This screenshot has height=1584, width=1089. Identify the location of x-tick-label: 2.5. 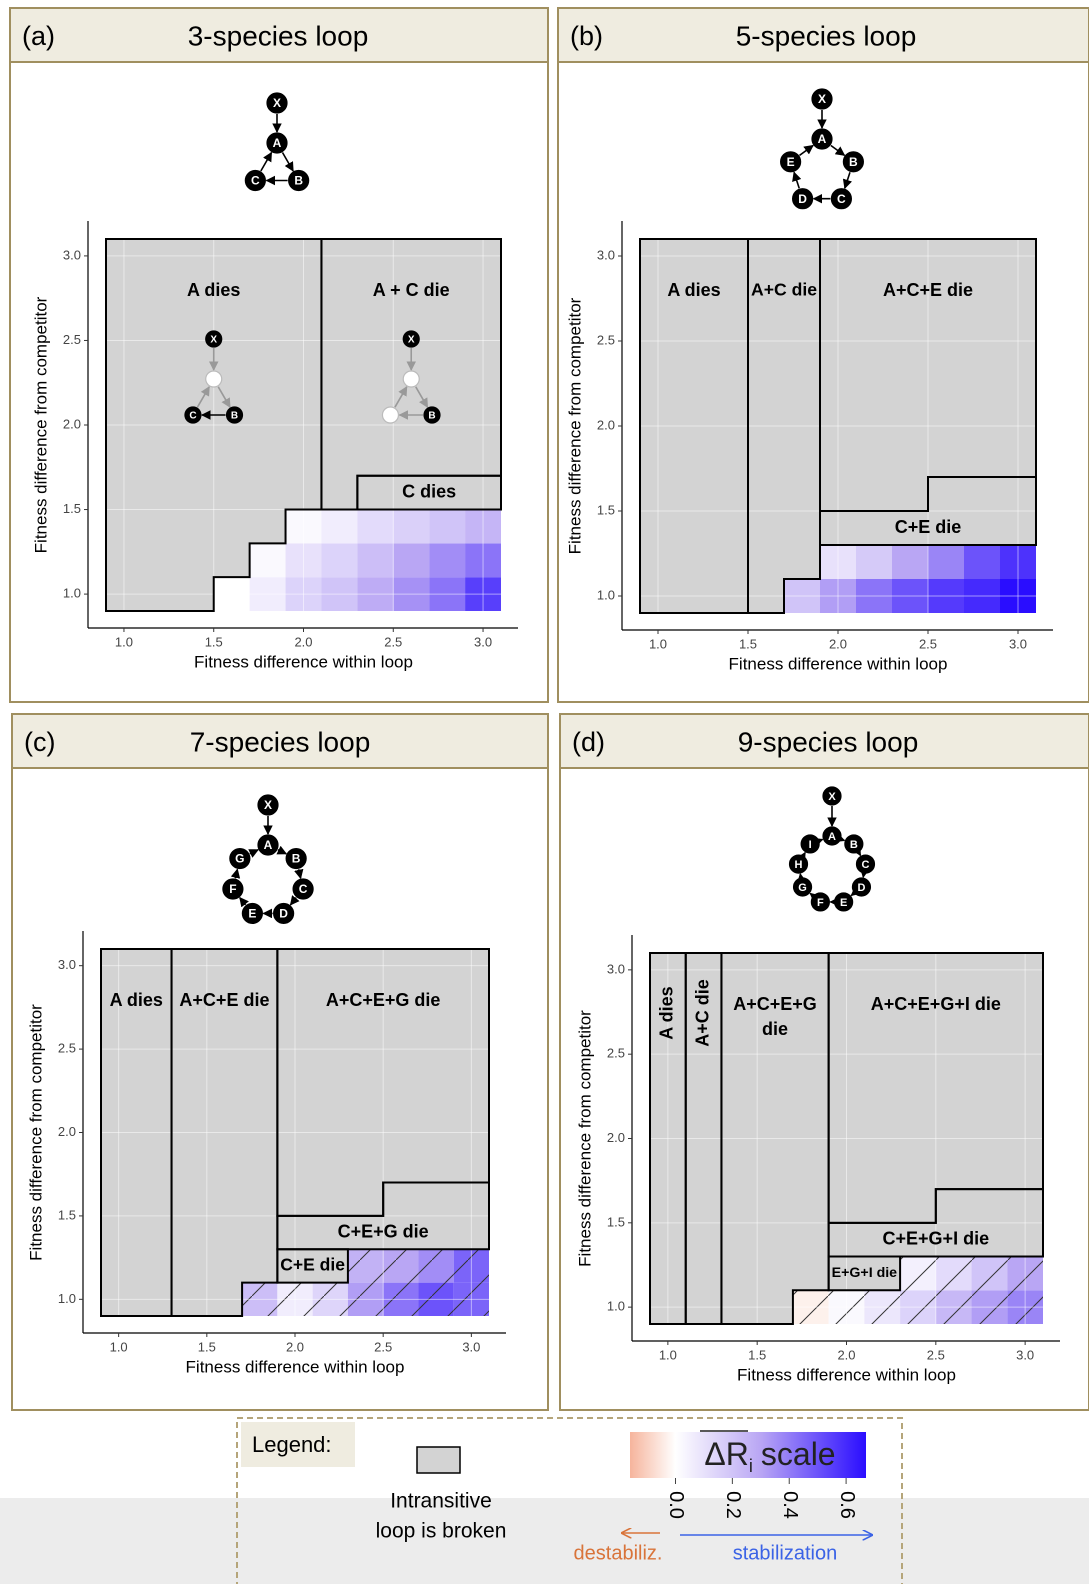
(928, 643).